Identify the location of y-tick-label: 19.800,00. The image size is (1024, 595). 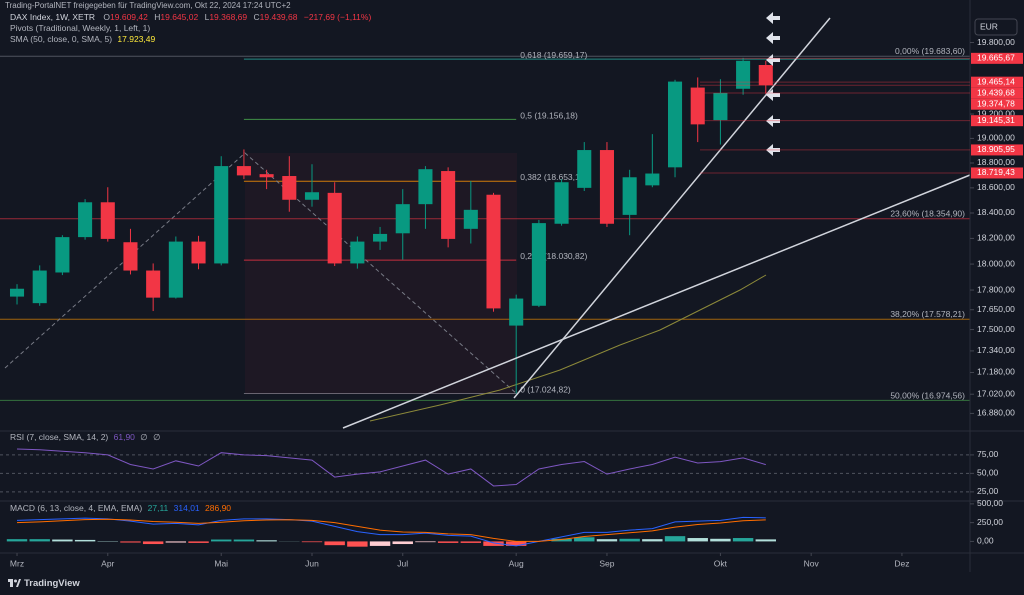
(996, 42).